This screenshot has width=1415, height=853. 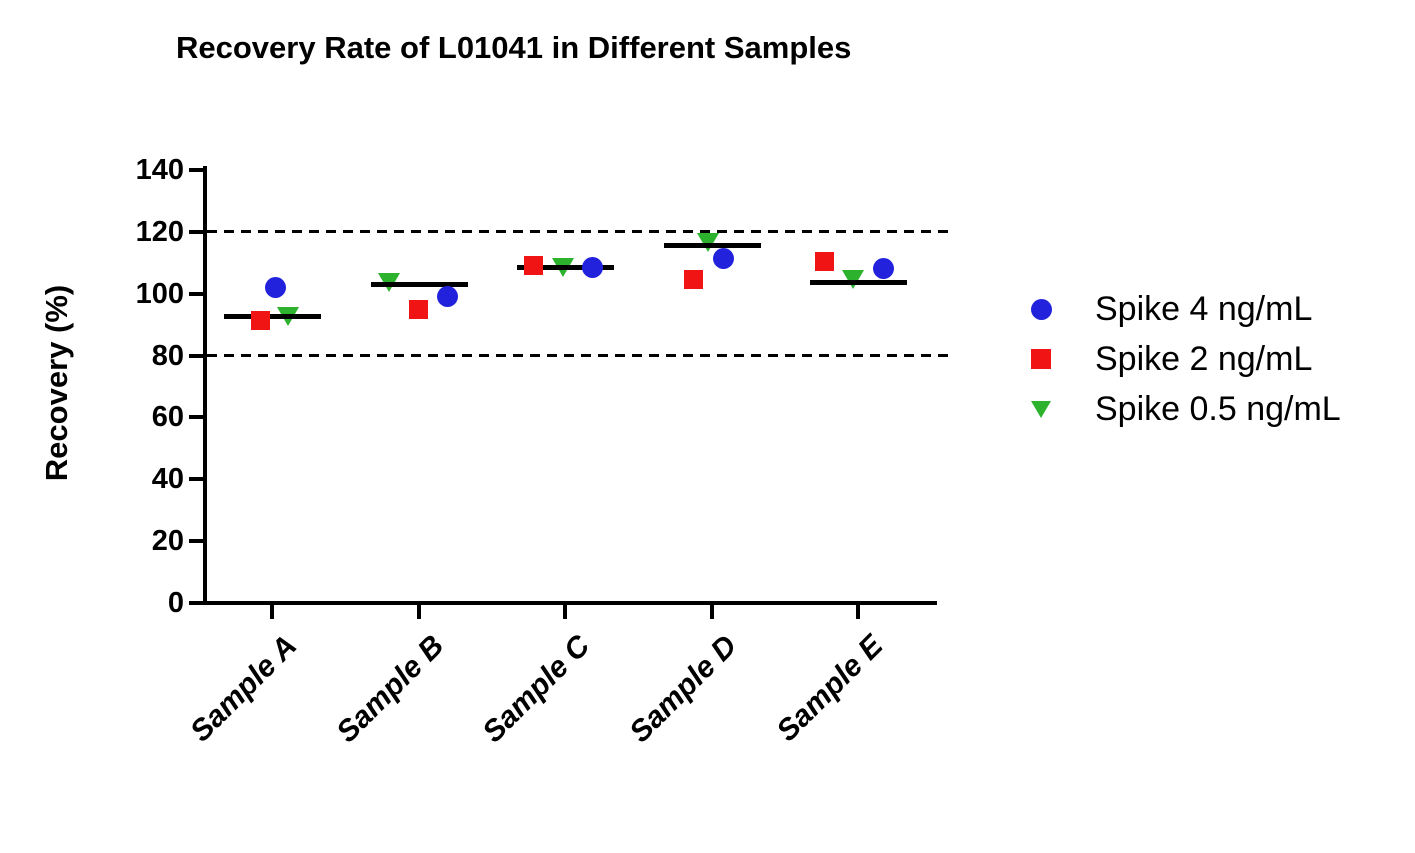 What do you see at coordinates (56, 383) in the screenshot?
I see `y-axis-title: Recovery (%)` at bounding box center [56, 383].